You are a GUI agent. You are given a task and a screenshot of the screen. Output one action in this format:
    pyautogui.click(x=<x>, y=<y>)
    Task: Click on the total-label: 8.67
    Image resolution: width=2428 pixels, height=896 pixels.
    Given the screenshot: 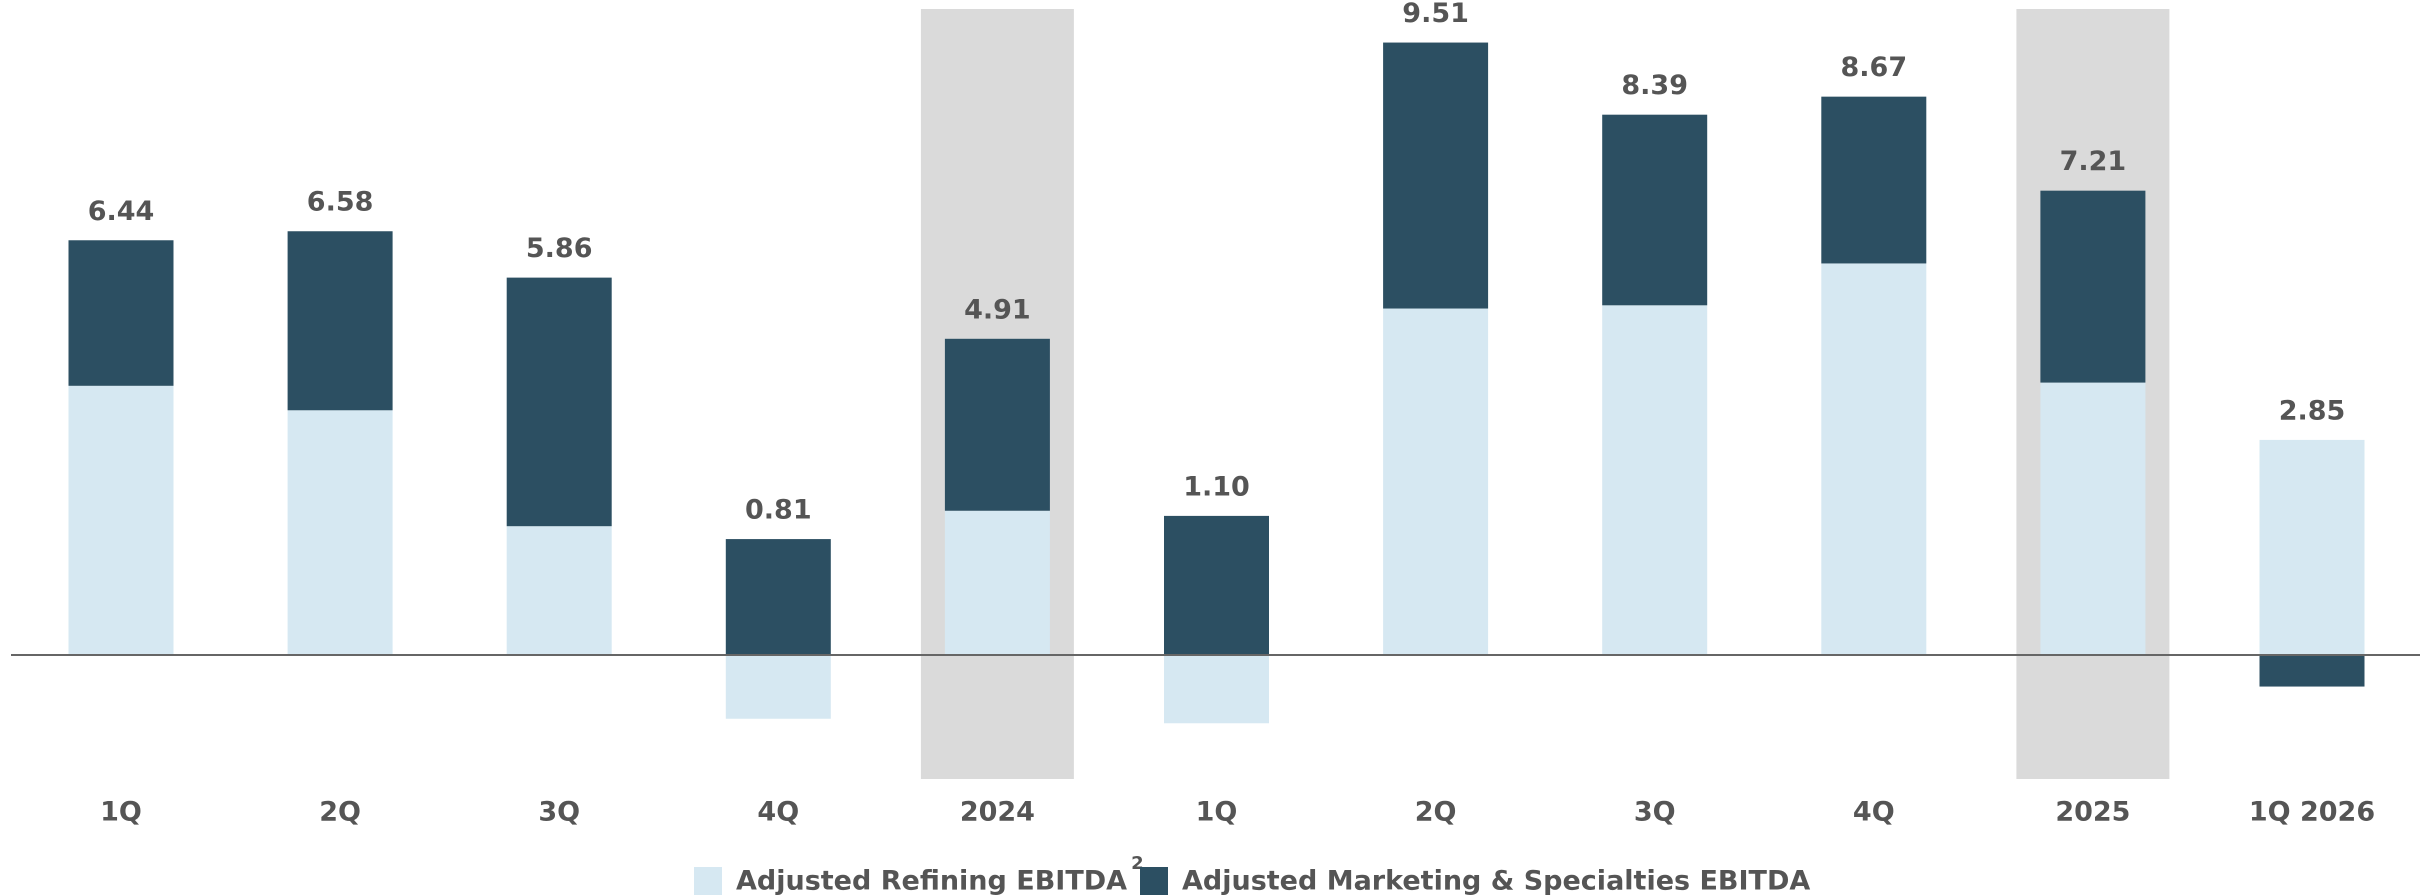 What is the action you would take?
    pyautogui.click(x=1873, y=67)
    